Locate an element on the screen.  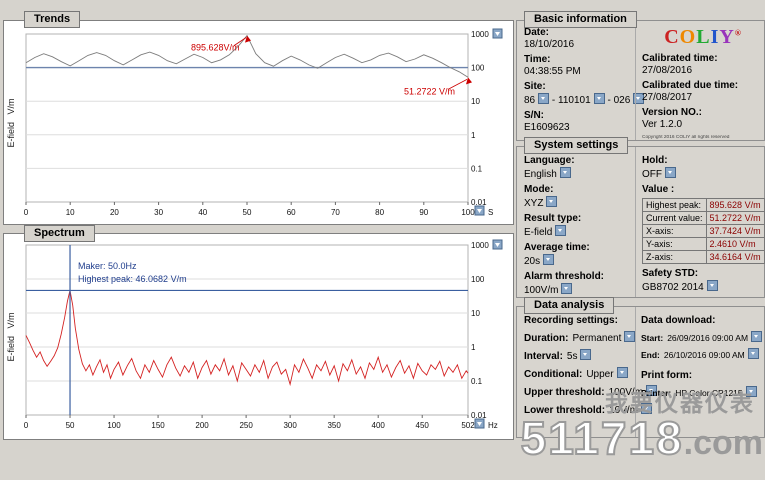
upper-threshold-row: Upper threshold: 100V/m is located at coordinates (591, 391).